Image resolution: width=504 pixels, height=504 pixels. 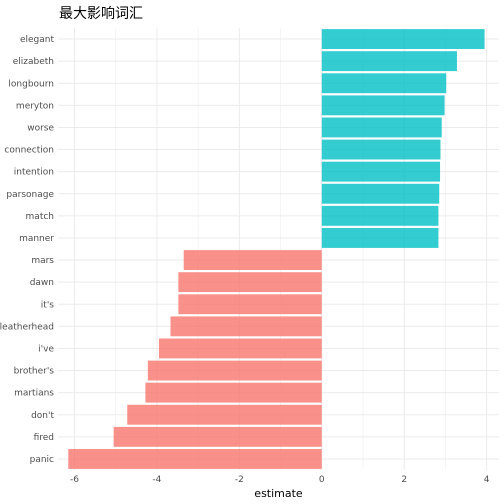 I want to click on y-tick-label: elizabeth, so click(x=33, y=62).